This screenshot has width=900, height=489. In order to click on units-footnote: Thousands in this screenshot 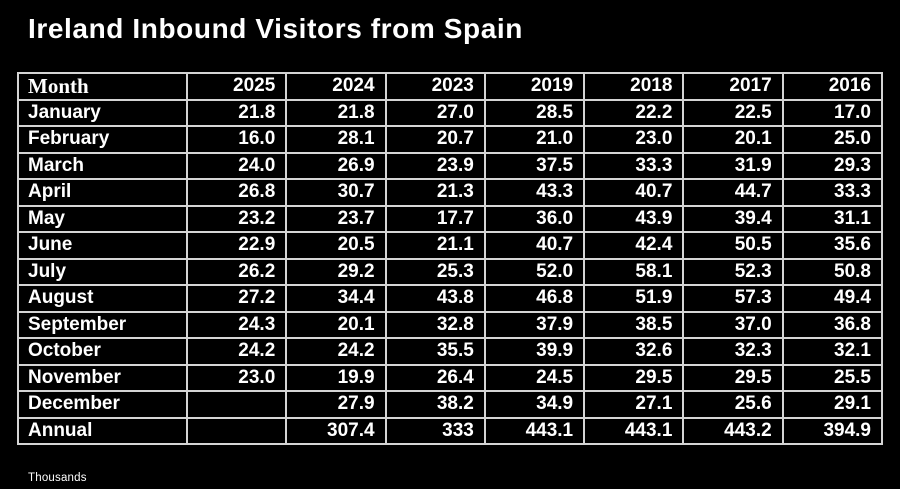, I will do `click(57, 478)`.